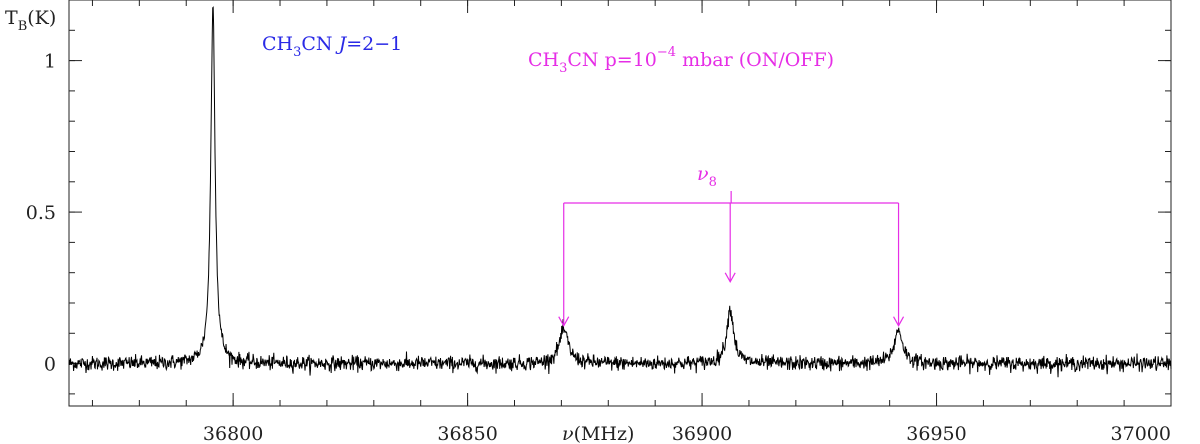  What do you see at coordinates (598, 433) in the screenshot?
I see `x-axis-title: ν(MHz)` at bounding box center [598, 433].